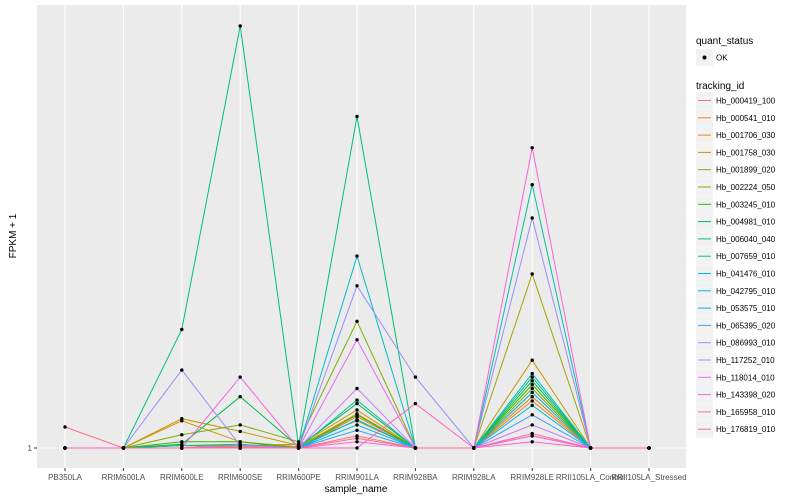 The width and height of the screenshot is (800, 500). I want to click on legend-label-Hb_176819_010: Hb_176819_010, so click(746, 429).